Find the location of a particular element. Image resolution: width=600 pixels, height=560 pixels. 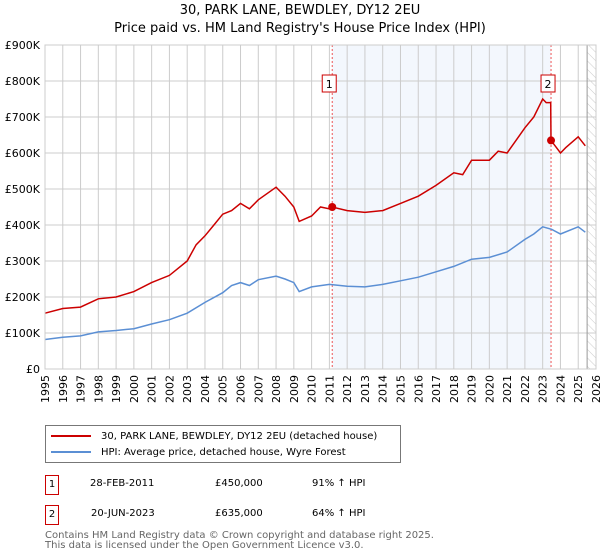

x-tick-label: 2023 is located at coordinates (543, 389).